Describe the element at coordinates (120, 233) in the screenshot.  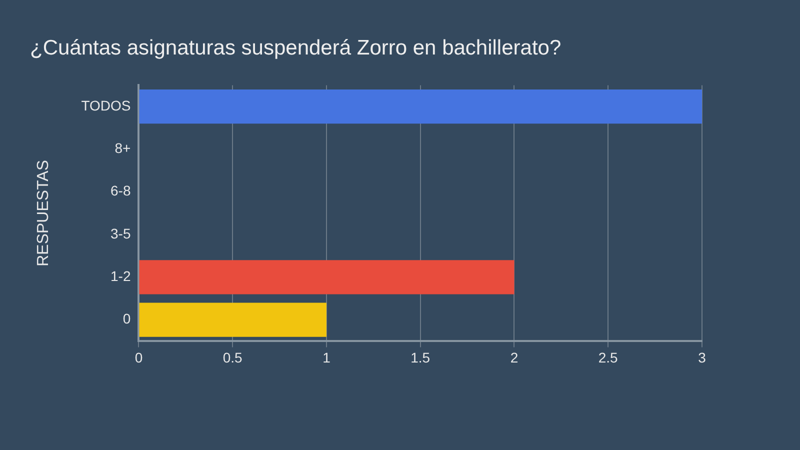
I see `y-tick-label: 3-5` at that location.